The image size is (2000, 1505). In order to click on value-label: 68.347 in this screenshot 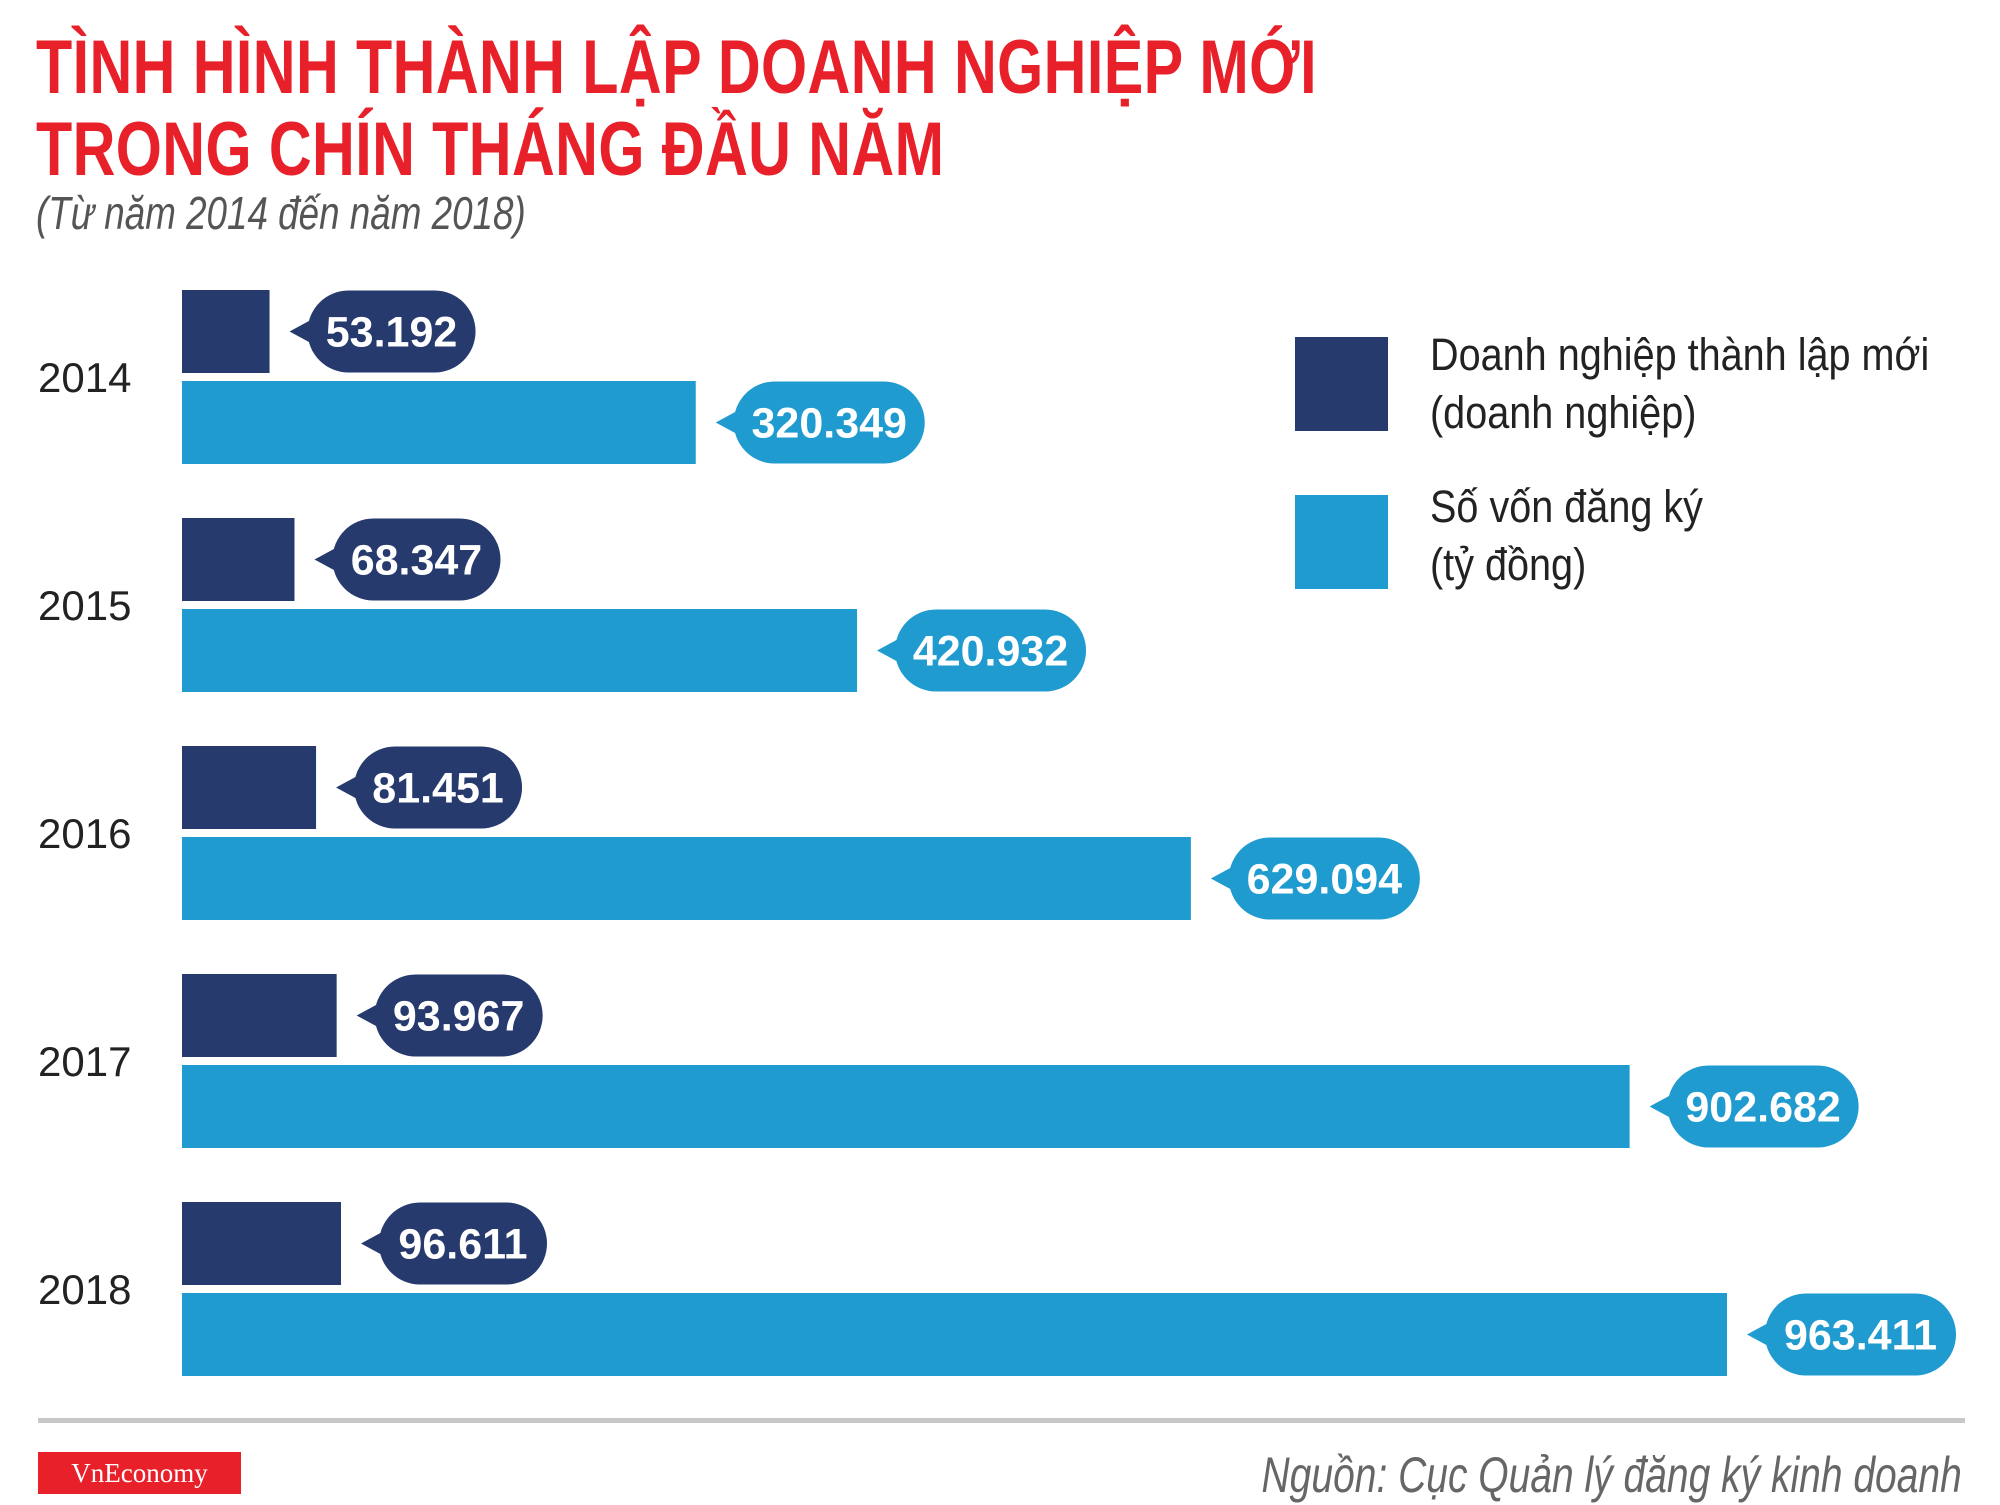, I will do `click(417, 561)`.